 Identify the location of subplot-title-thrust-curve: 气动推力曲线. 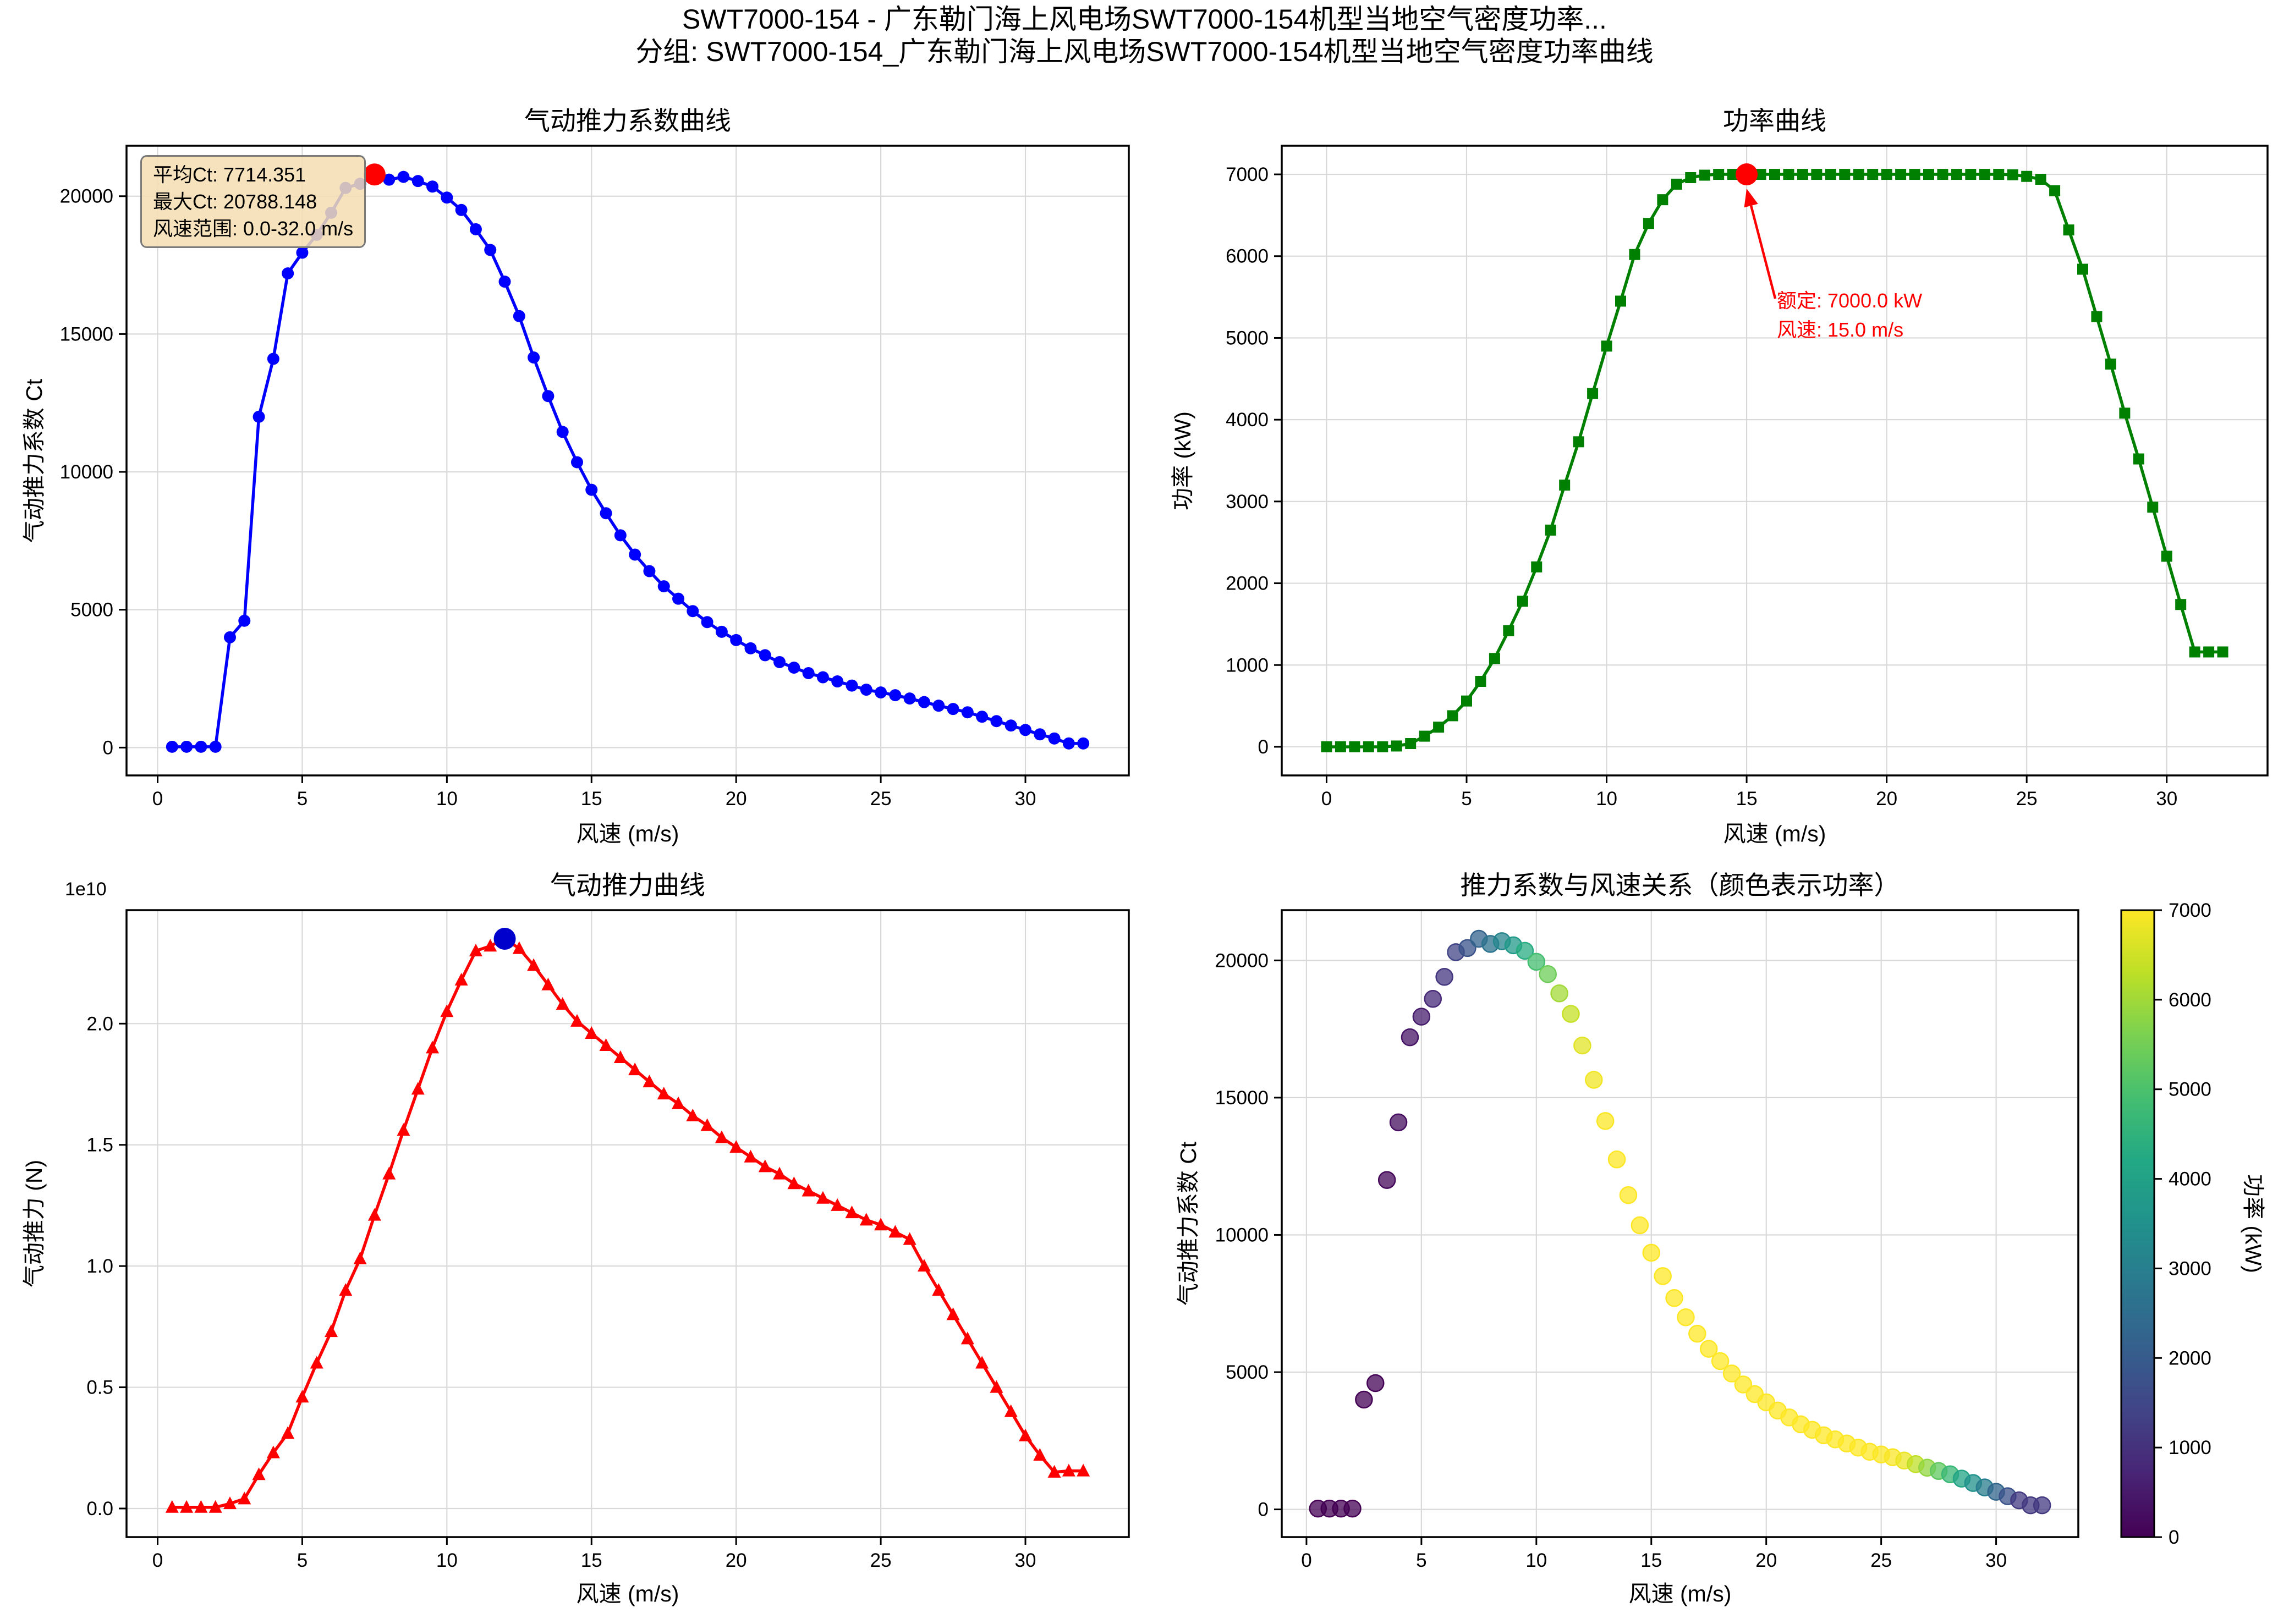
(627, 885).